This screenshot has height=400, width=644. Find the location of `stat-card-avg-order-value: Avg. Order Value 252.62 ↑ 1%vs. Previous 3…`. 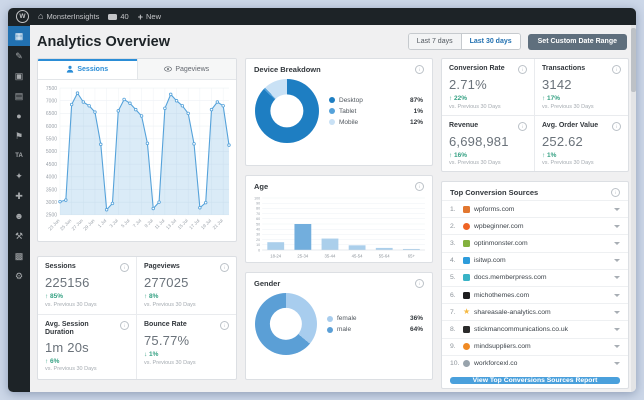

stat-card-avg-order-value: Avg. Order Value 252.62 ↑ 1%vs. Previous 3… is located at coordinates (581, 144).